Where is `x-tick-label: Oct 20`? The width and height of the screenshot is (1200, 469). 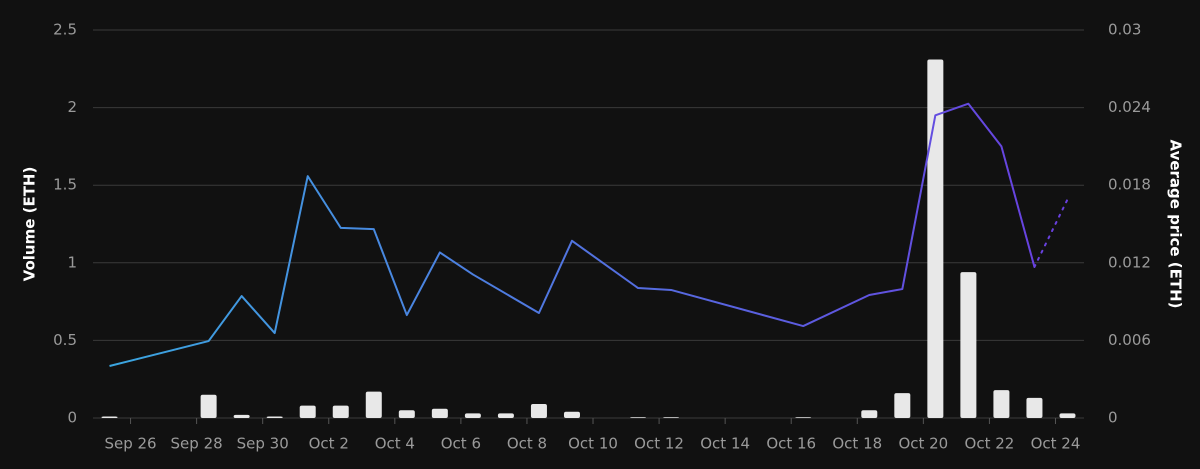 x-tick-label: Oct 20 is located at coordinates (923, 444).